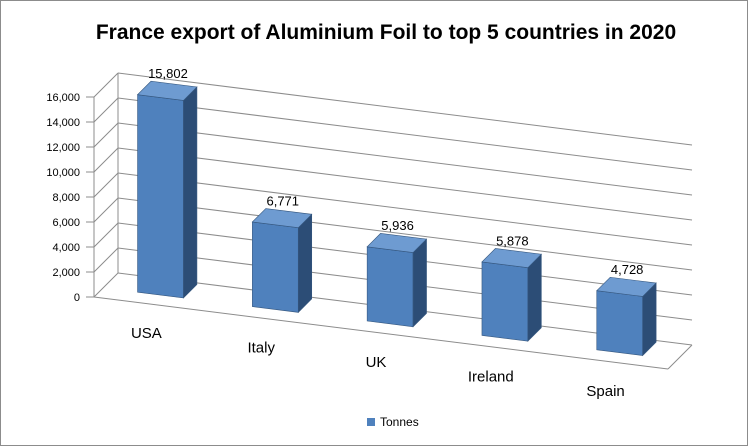 This screenshot has width=748, height=446. What do you see at coordinates (66, 248) in the screenshot?
I see `y-tick-label: 4,000` at bounding box center [66, 248].